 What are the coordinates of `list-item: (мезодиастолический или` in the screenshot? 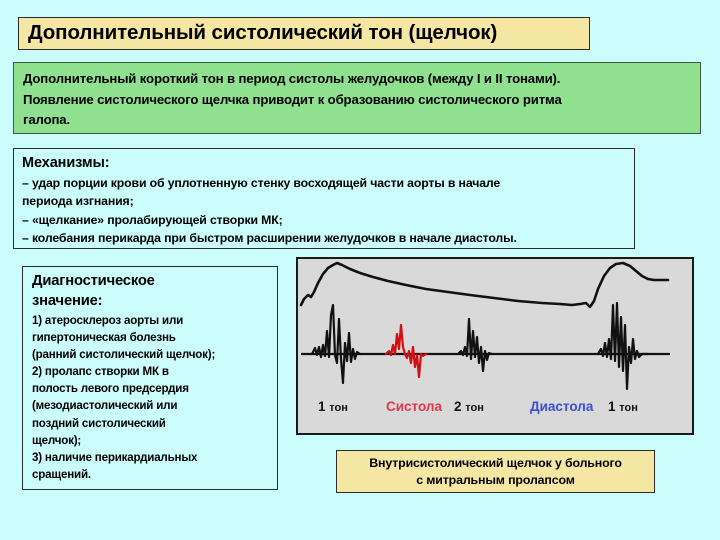 It's located at (105, 406).